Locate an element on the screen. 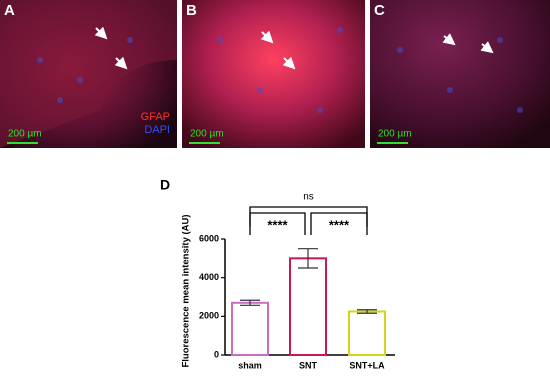 This screenshot has height=381, width=550. y-tick-label: 2000 is located at coordinates (209, 316).